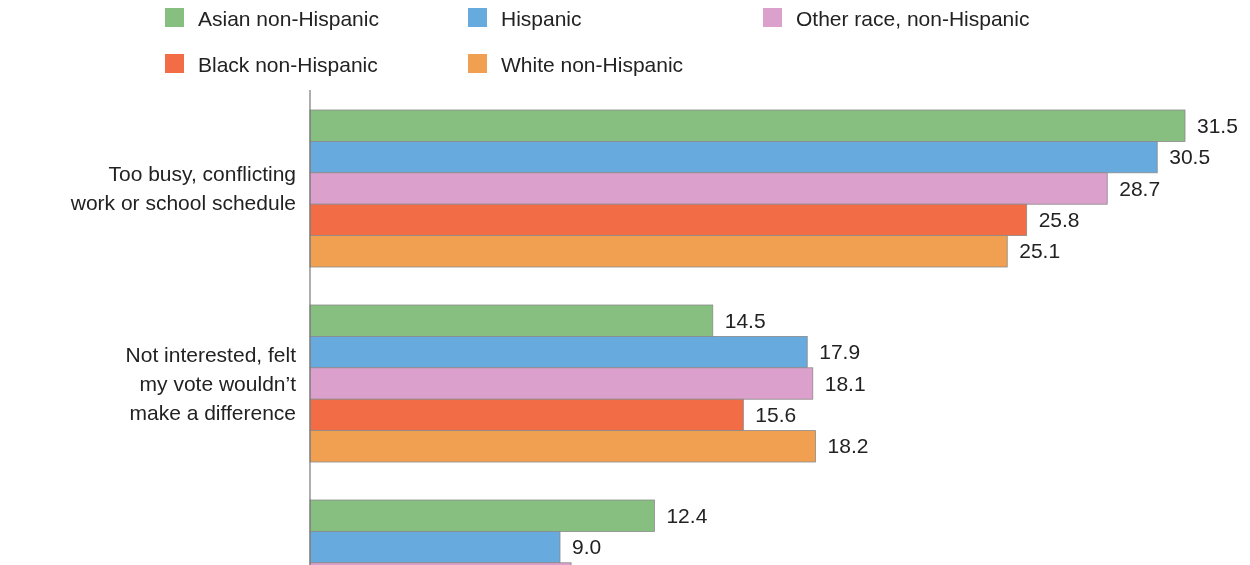 This screenshot has height=565, width=1250. What do you see at coordinates (687, 515) in the screenshot?
I see `data-label: 12.4` at bounding box center [687, 515].